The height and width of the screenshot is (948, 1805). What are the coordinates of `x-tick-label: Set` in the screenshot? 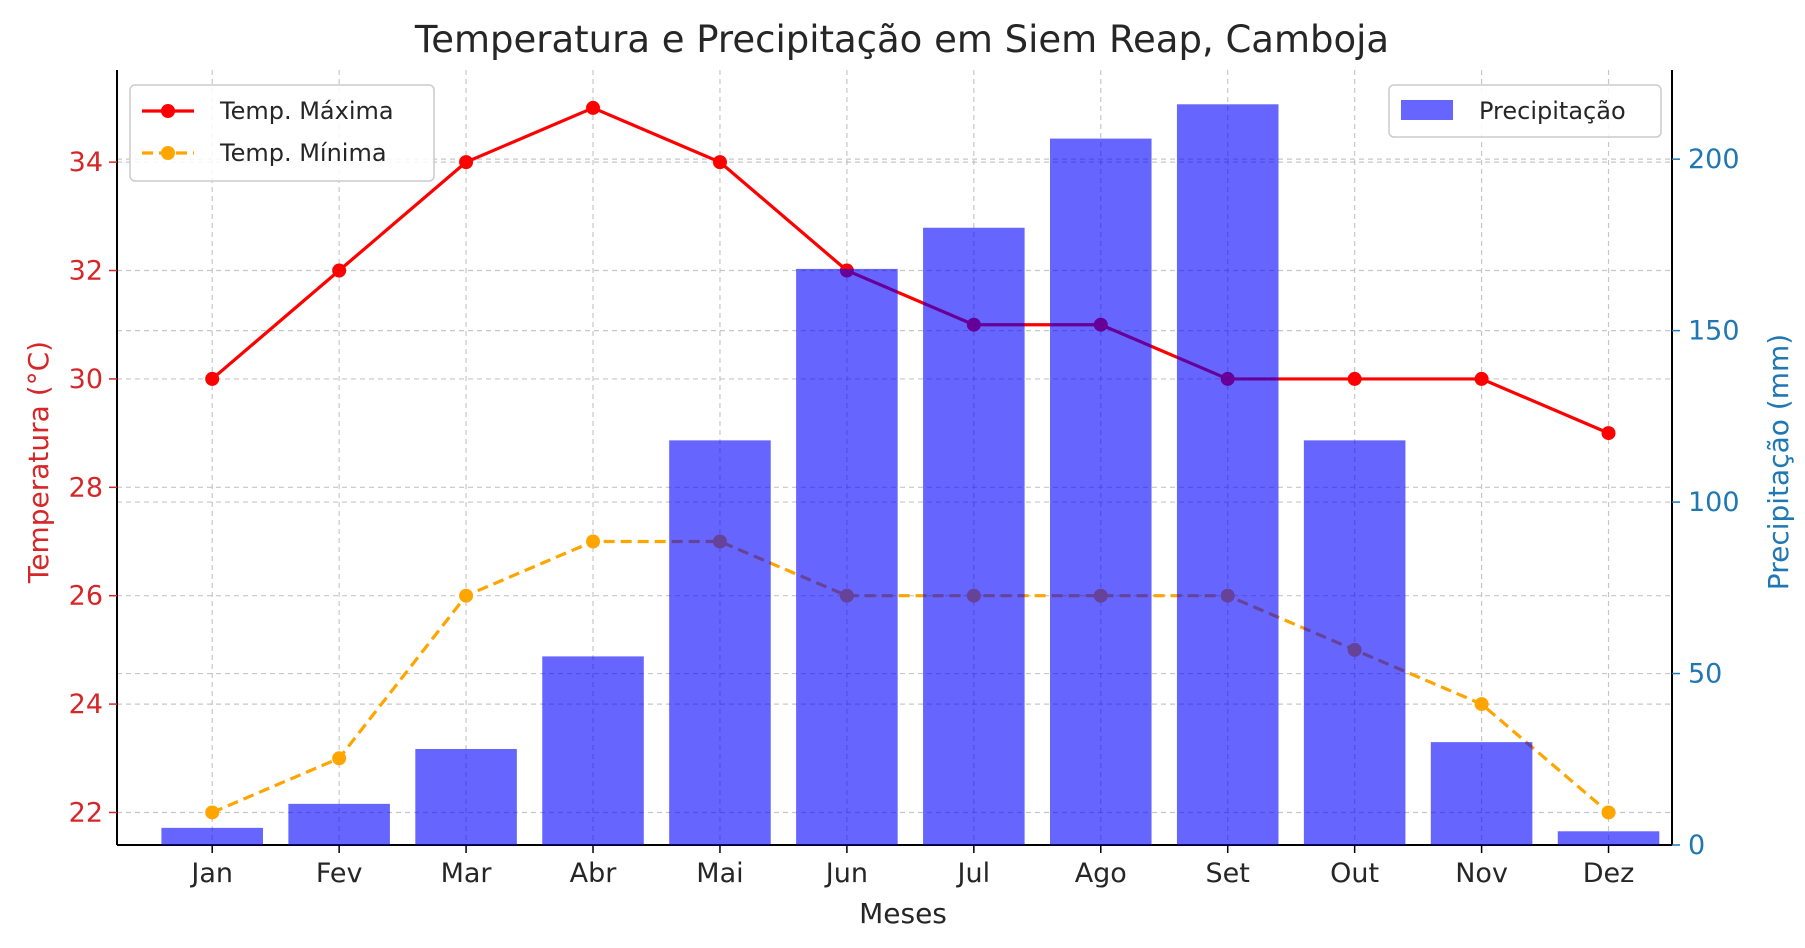 It's located at (1228, 873).